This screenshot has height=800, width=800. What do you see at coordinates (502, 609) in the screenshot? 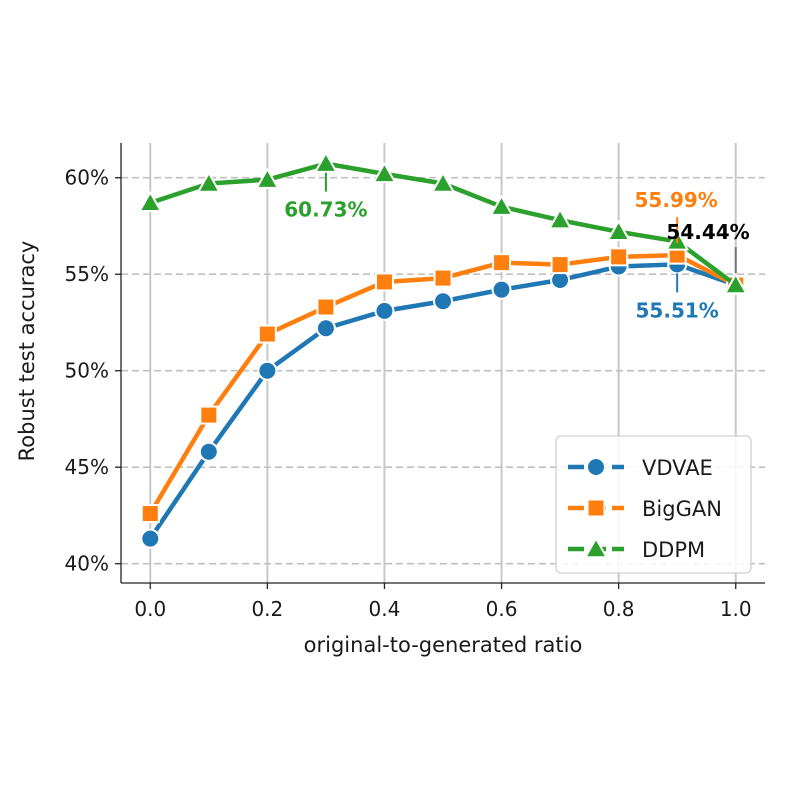
I see `x-tick-label: 0.6` at bounding box center [502, 609].